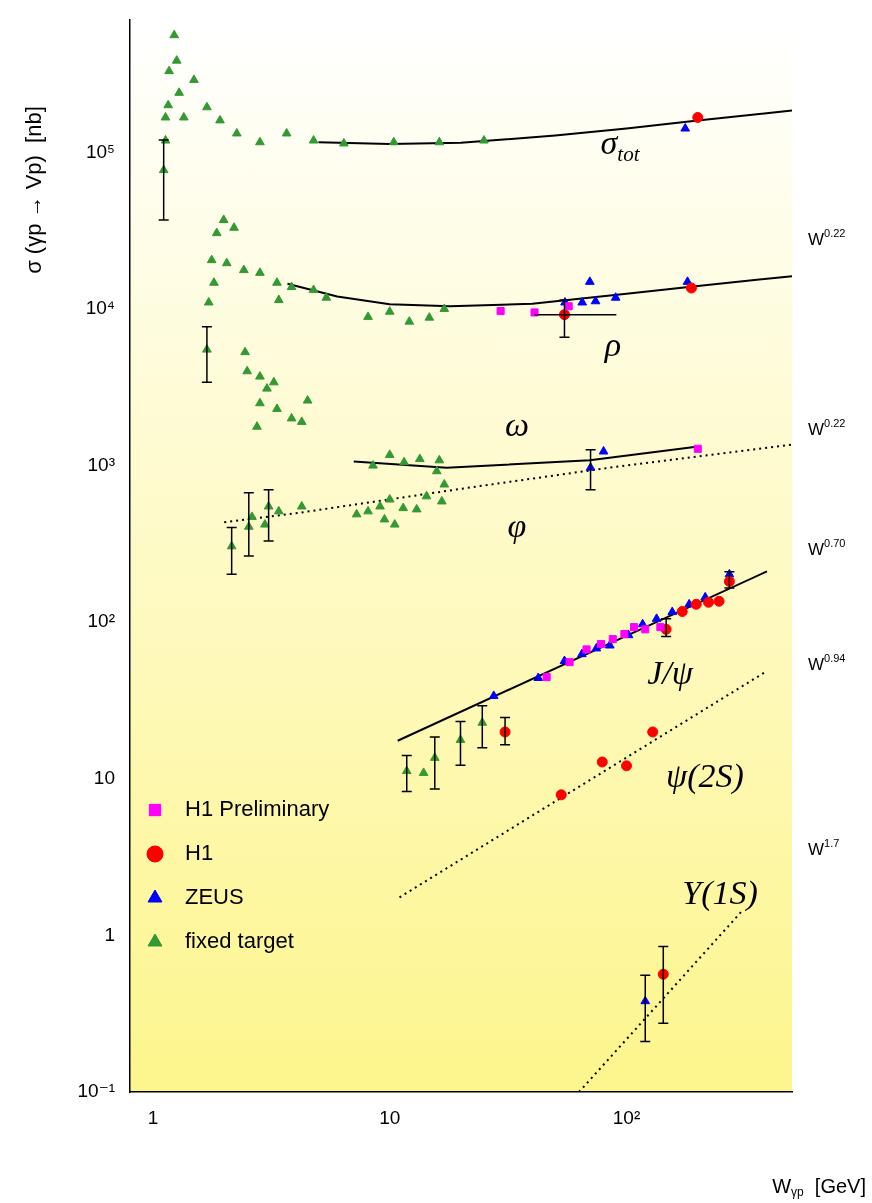  I want to click on y-axis-title: σ (γp → Vp) [nb], so click(34, 190).